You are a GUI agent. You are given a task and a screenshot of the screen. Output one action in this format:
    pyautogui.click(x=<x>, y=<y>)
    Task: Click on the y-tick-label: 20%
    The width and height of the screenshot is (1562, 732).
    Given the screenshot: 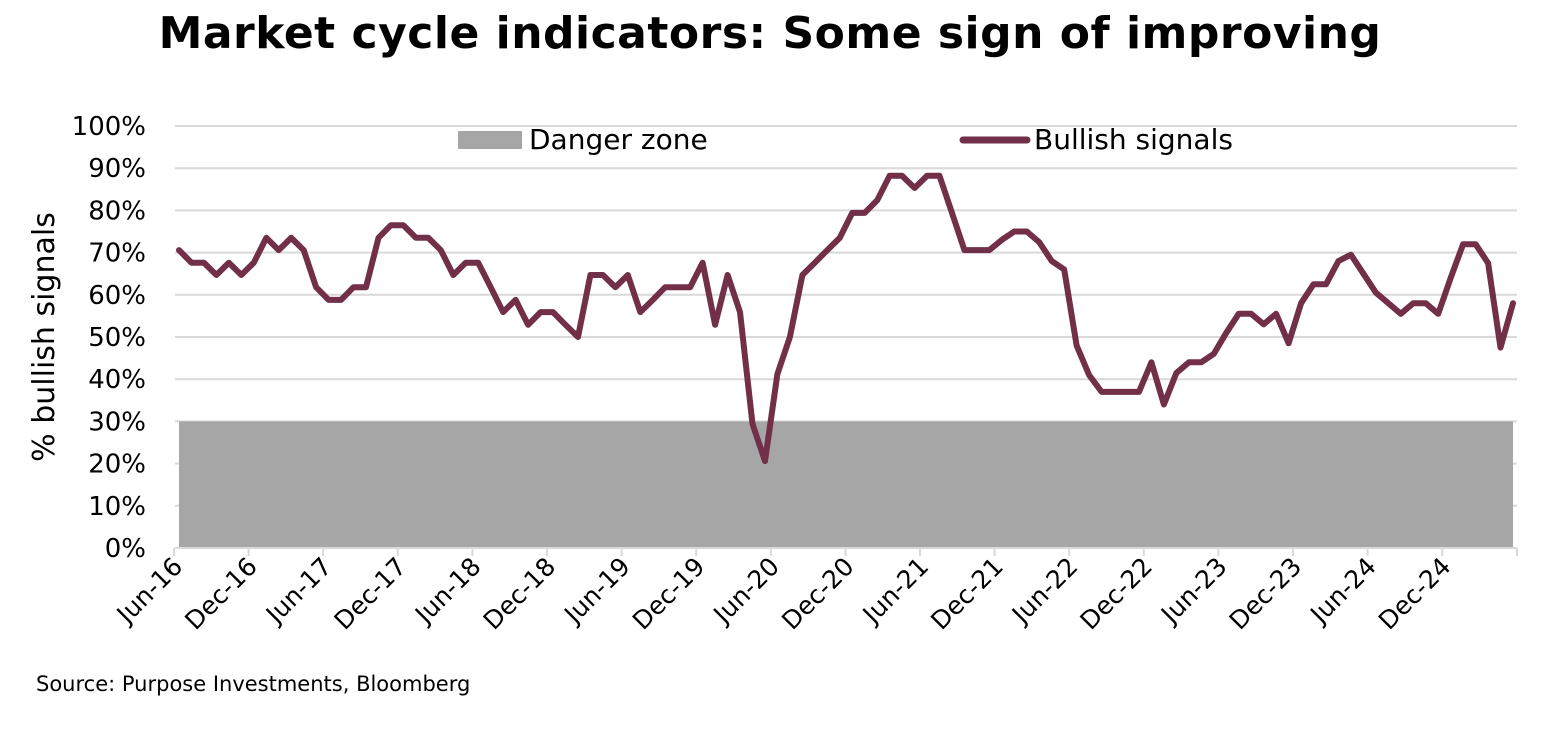 What is the action you would take?
    pyautogui.click(x=117, y=465)
    